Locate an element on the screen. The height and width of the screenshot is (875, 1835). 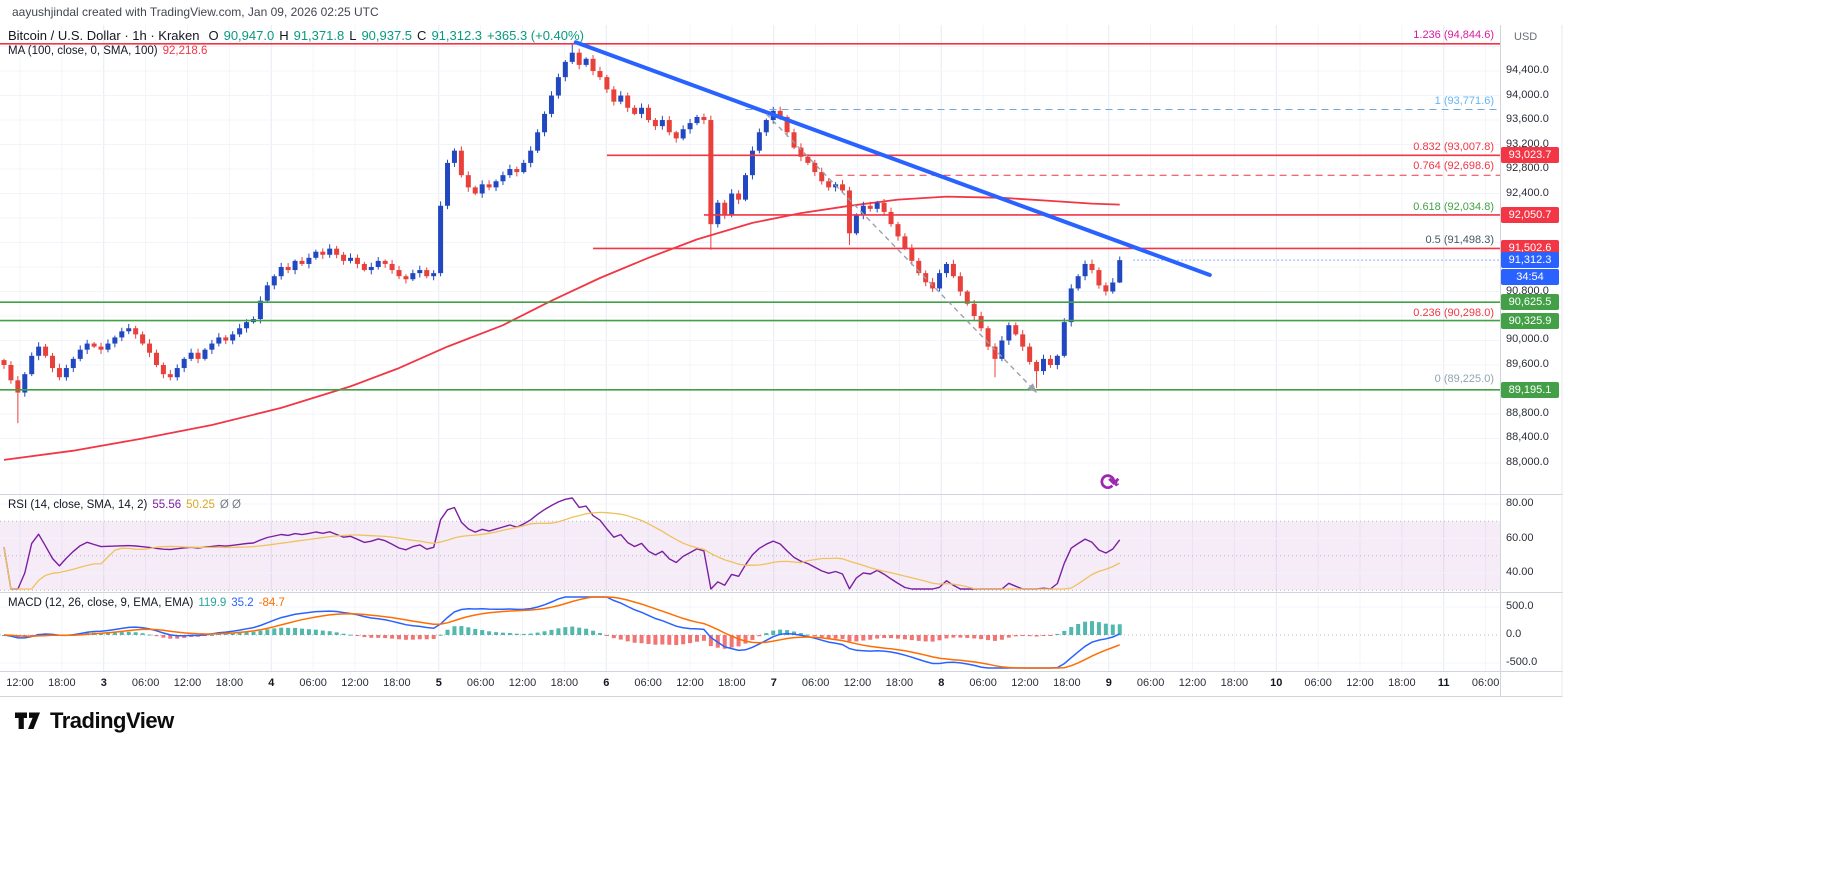
rsi-indicator-name: RSI (14, close, SMA, 14, 2) is located at coordinates (78, 505).